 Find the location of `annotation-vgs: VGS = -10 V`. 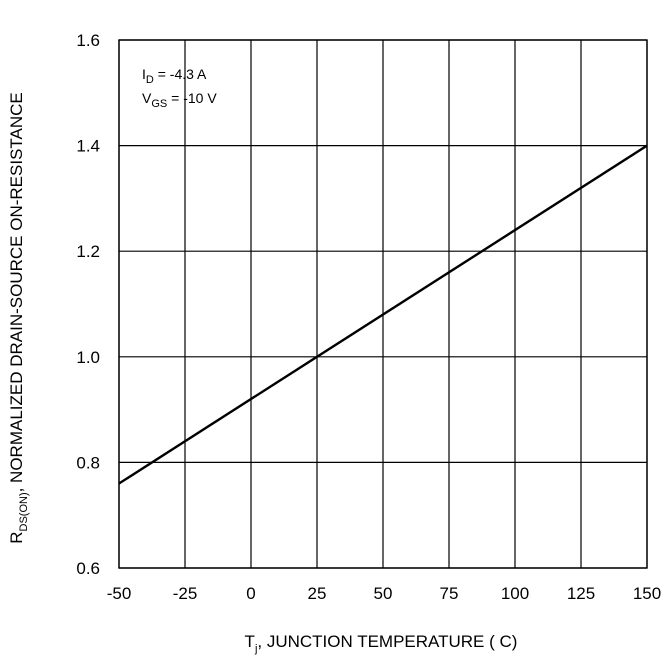

annotation-vgs: VGS = -10 V is located at coordinates (179, 100).